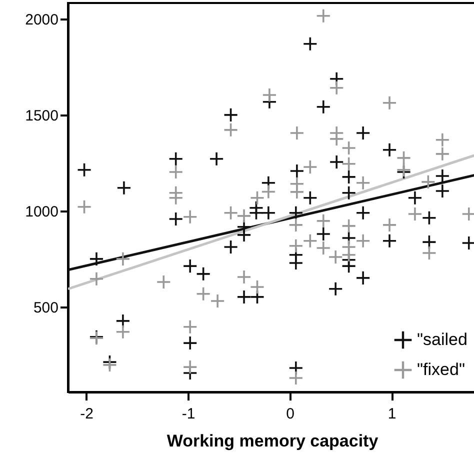 Image resolution: width=474 pixels, height=474 pixels. What do you see at coordinates (272, 441) in the screenshot?
I see `x-axis-title: Working memory capacity` at bounding box center [272, 441].